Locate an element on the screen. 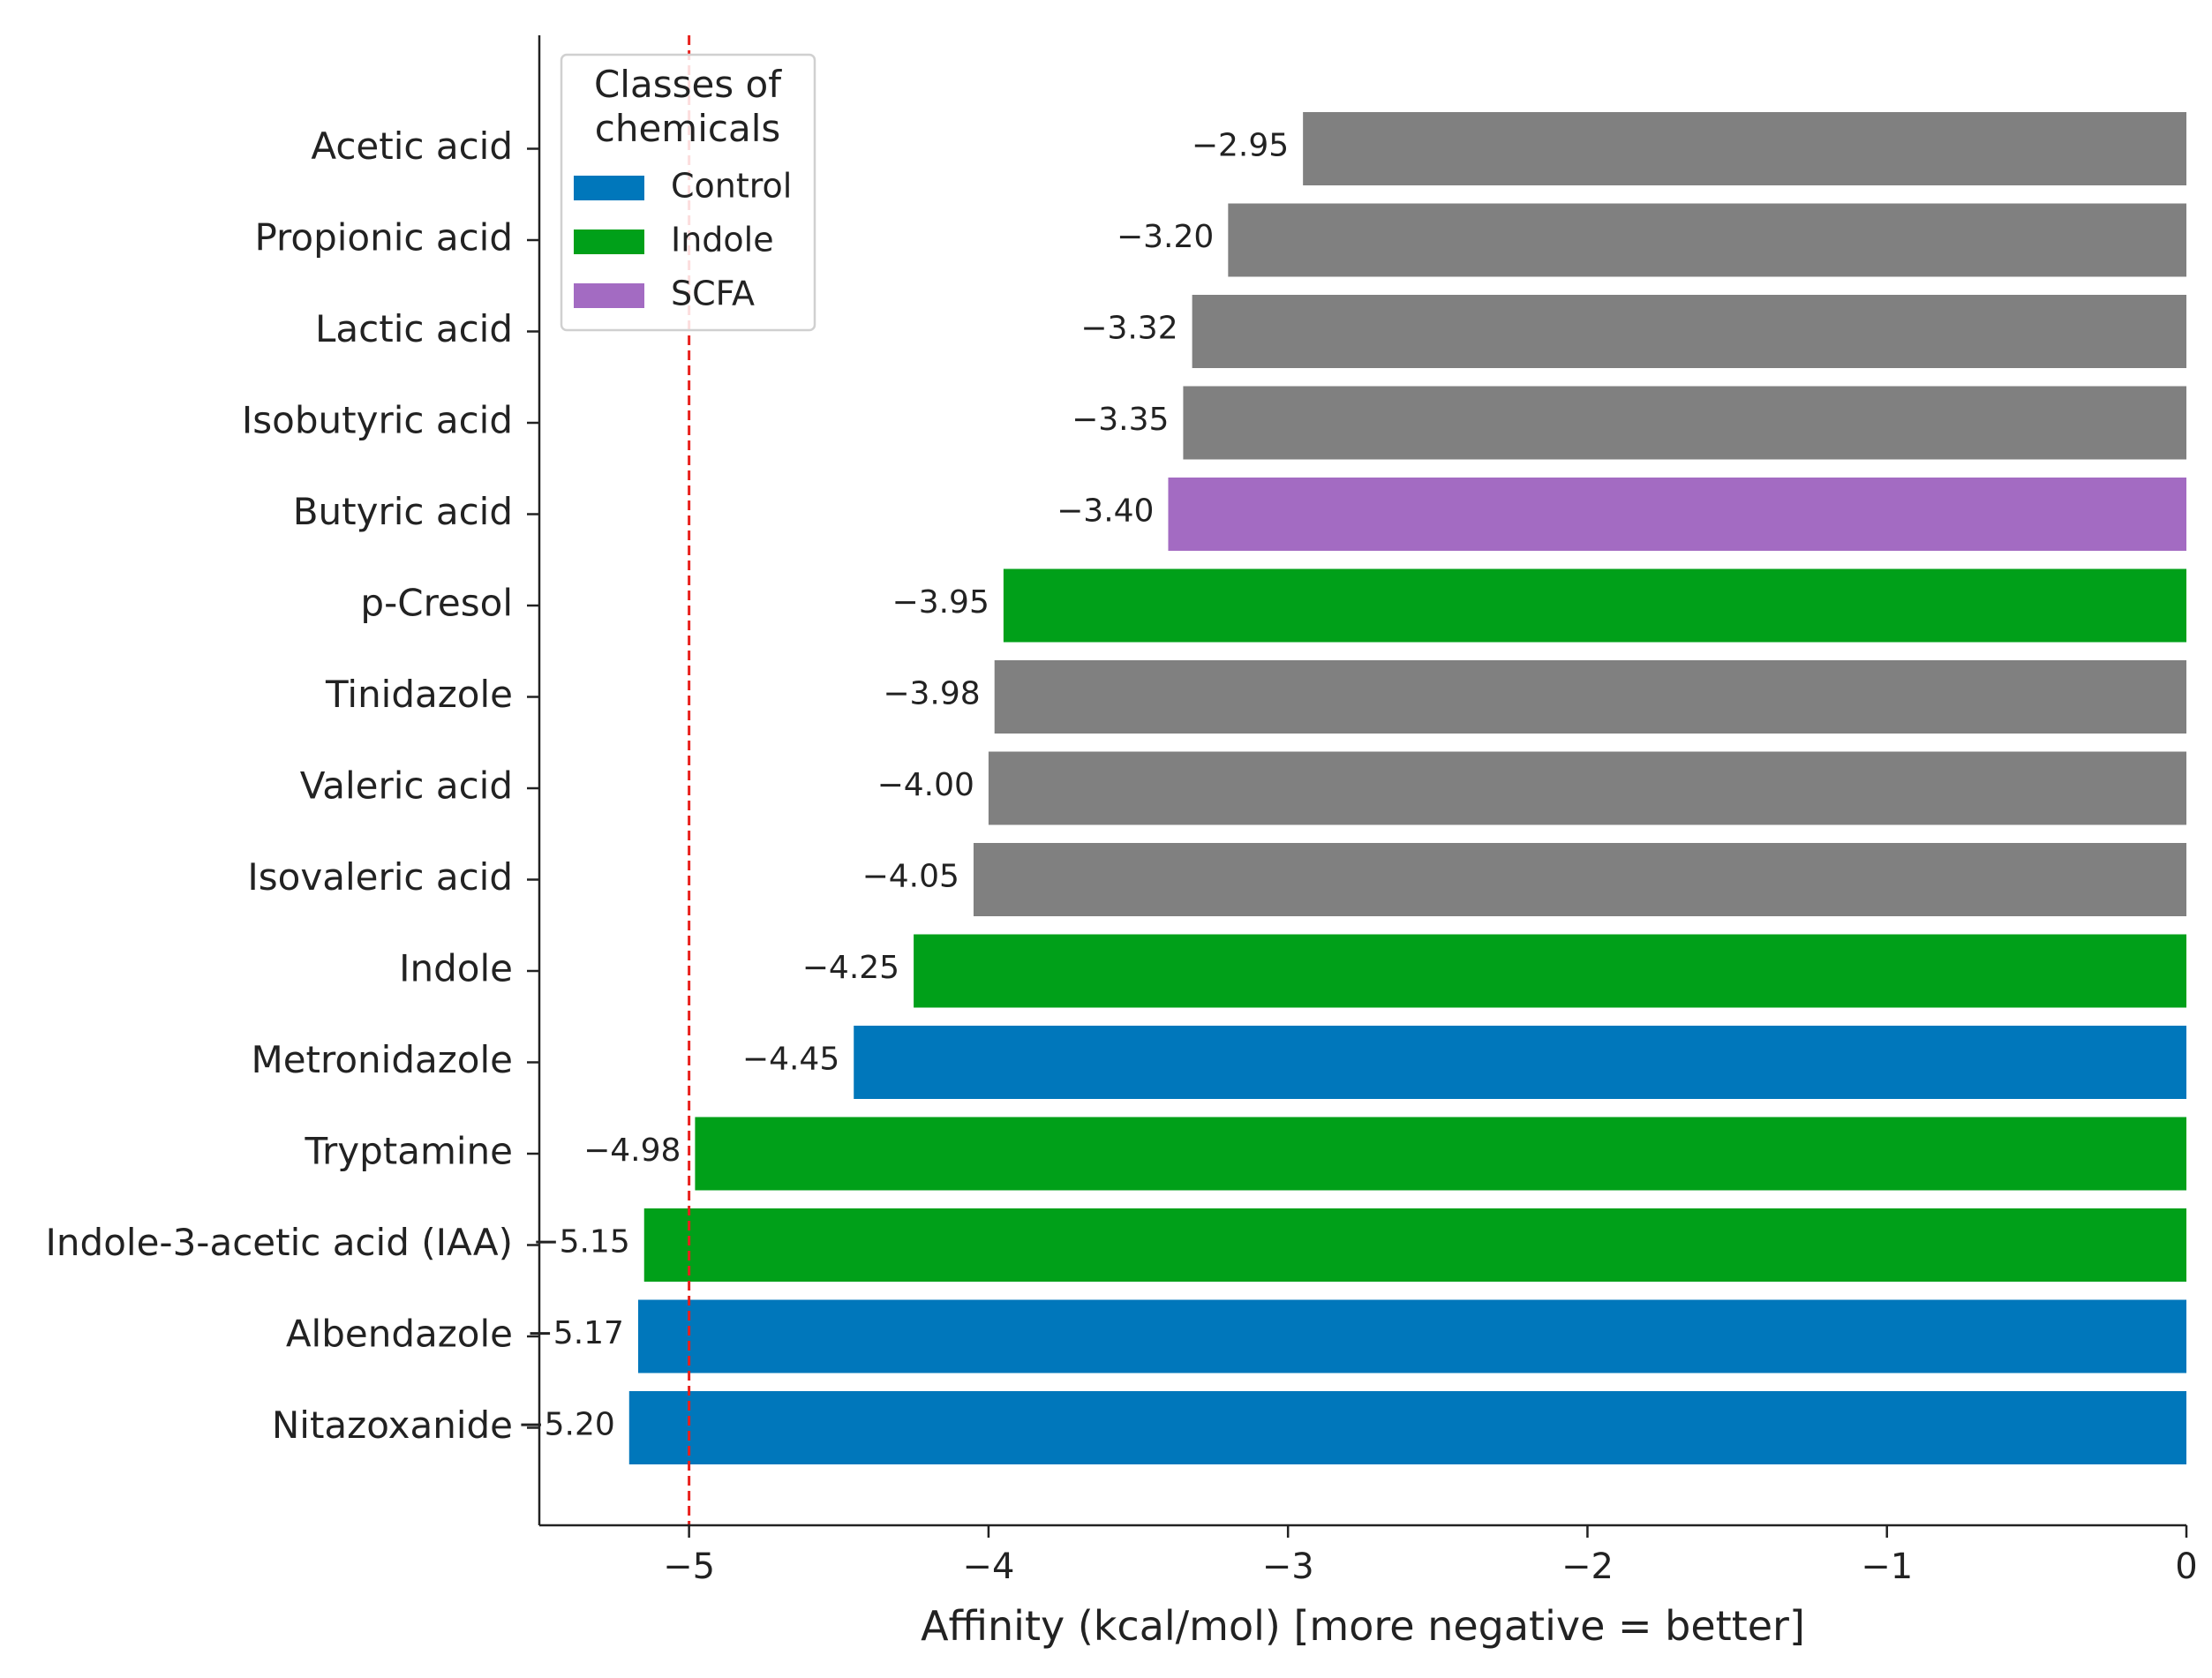 Image resolution: width=2212 pixels, height=1678 pixels. y-tick-label: Indole-3-acetic acid (IAA) is located at coordinates (279, 1243).